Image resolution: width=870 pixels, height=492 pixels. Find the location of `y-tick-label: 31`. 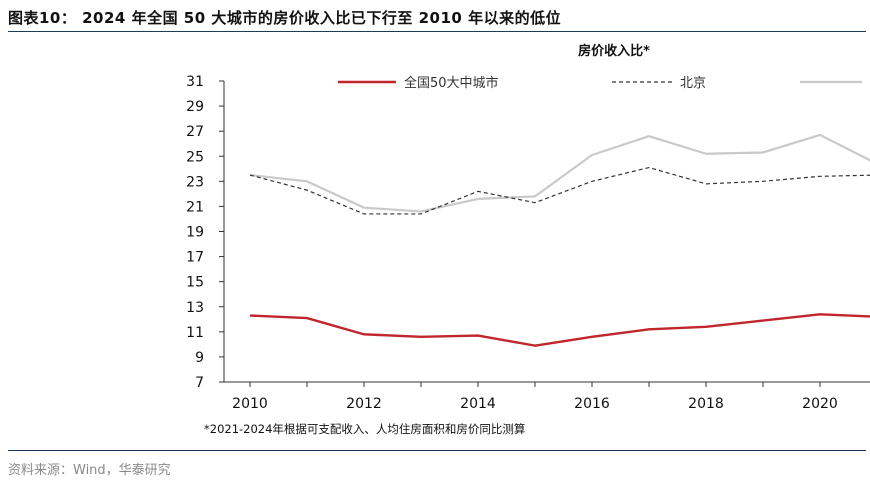

y-tick-label: 31 is located at coordinates (195, 82).